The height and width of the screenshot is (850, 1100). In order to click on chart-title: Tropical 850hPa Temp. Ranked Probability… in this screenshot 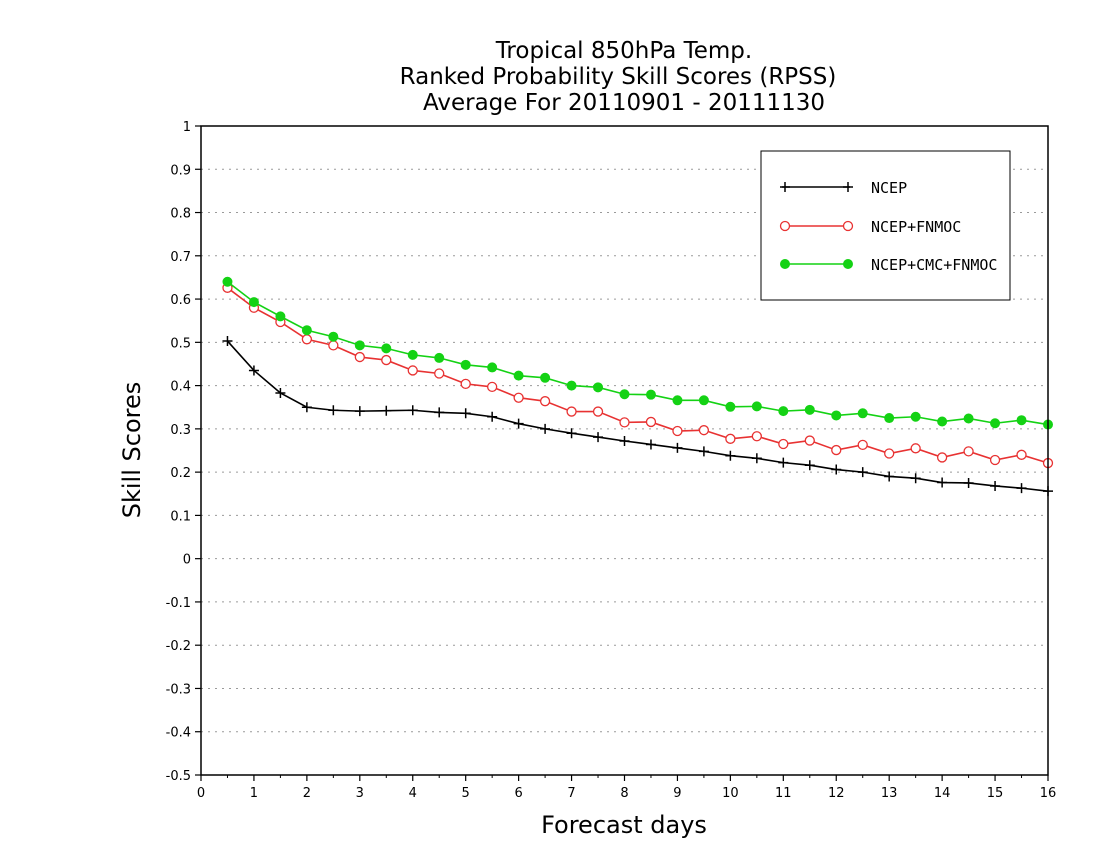, I will do `click(618, 77)`.